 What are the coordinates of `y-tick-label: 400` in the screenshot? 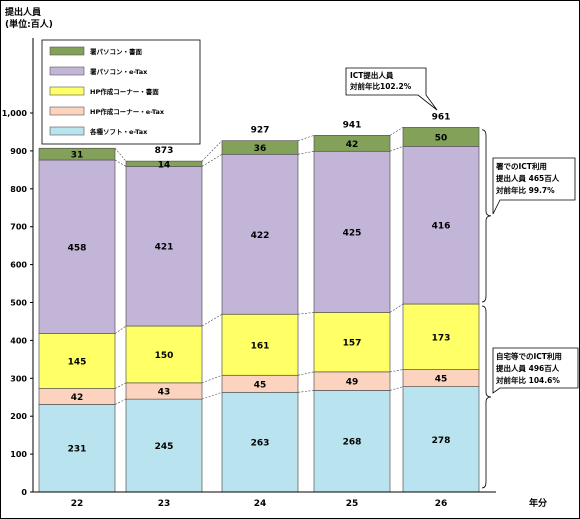 It's located at (18, 340).